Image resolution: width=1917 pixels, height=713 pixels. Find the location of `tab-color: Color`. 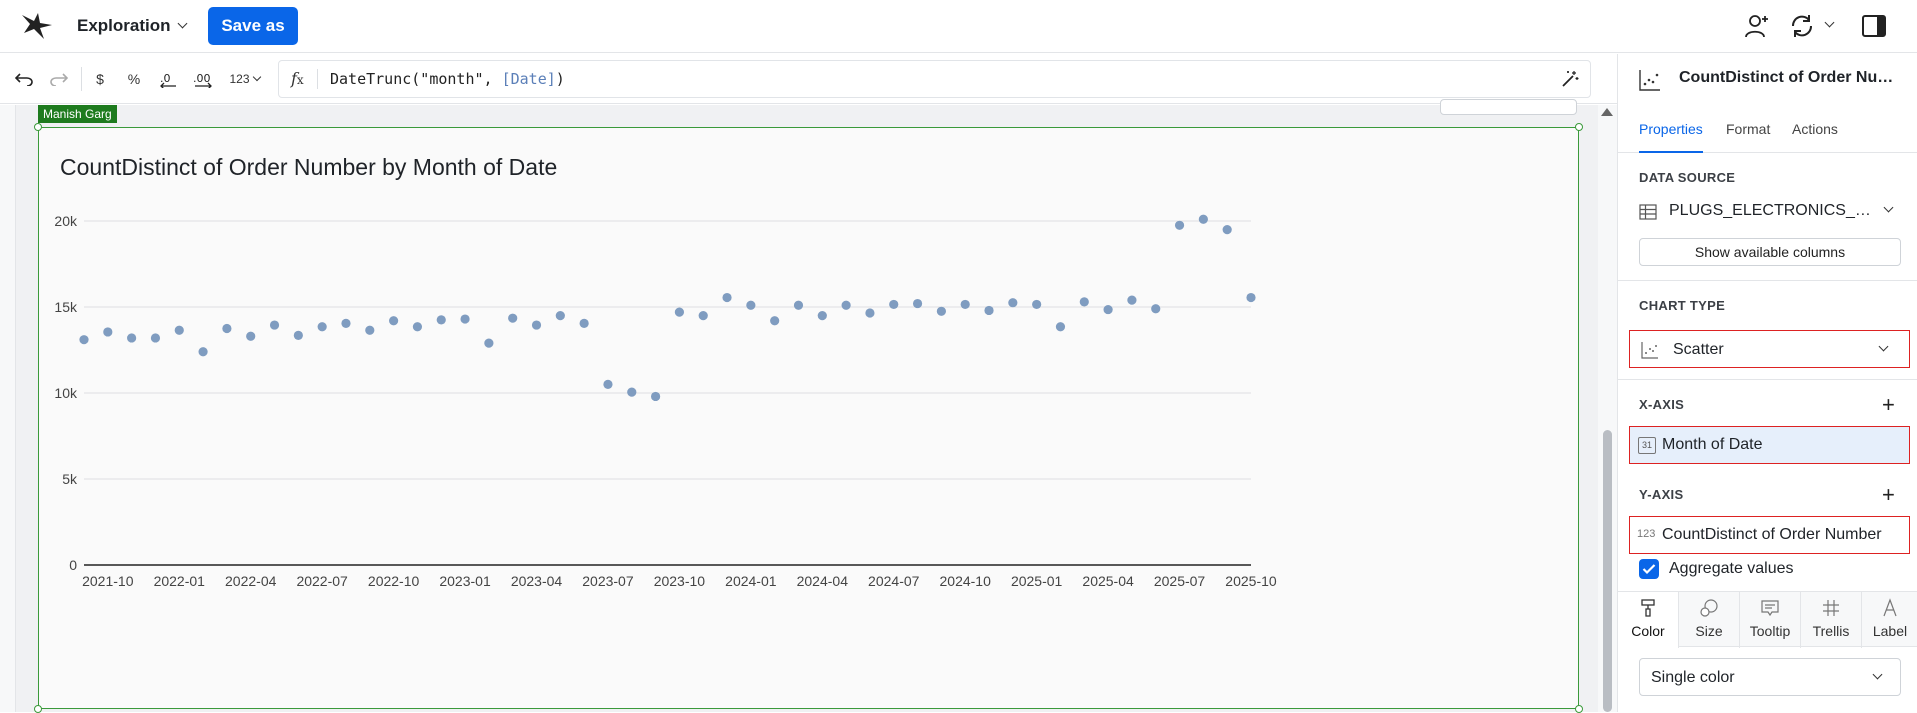

tab-color: Color is located at coordinates (1648, 620).